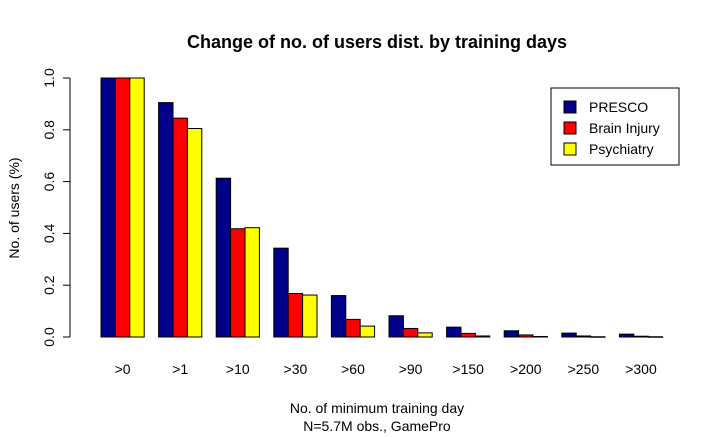 The image size is (722, 437). I want to click on y-tick-label: 0.4, so click(49, 233).